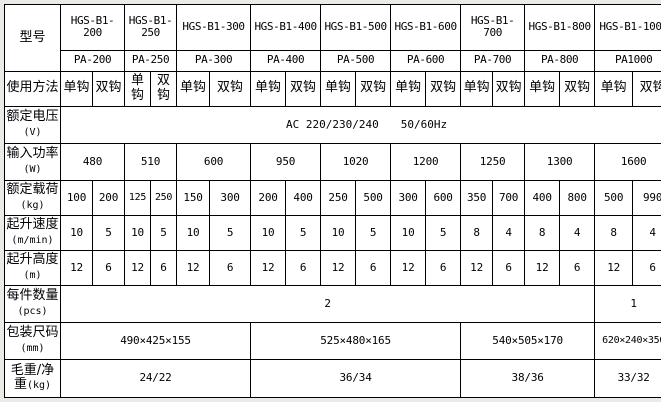  What do you see at coordinates (332, 124) in the screenshot?
I see `table-row-rated-voltage: 额定电压 (V) AC 220/230/240 50/60Hz` at bounding box center [332, 124].